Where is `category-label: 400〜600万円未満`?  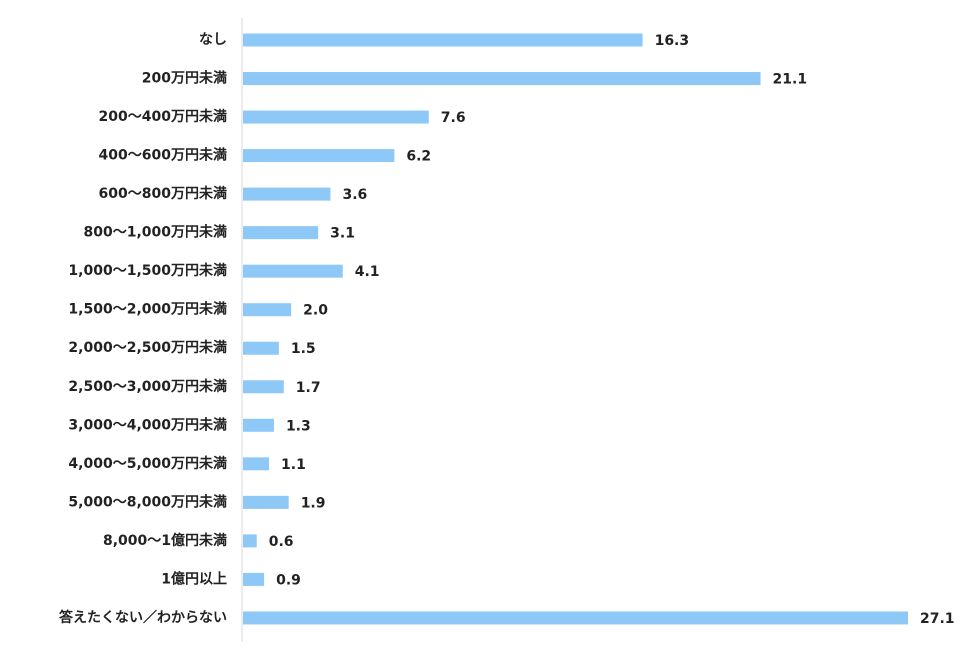
category-label: 400〜600万円未満 is located at coordinates (163, 155).